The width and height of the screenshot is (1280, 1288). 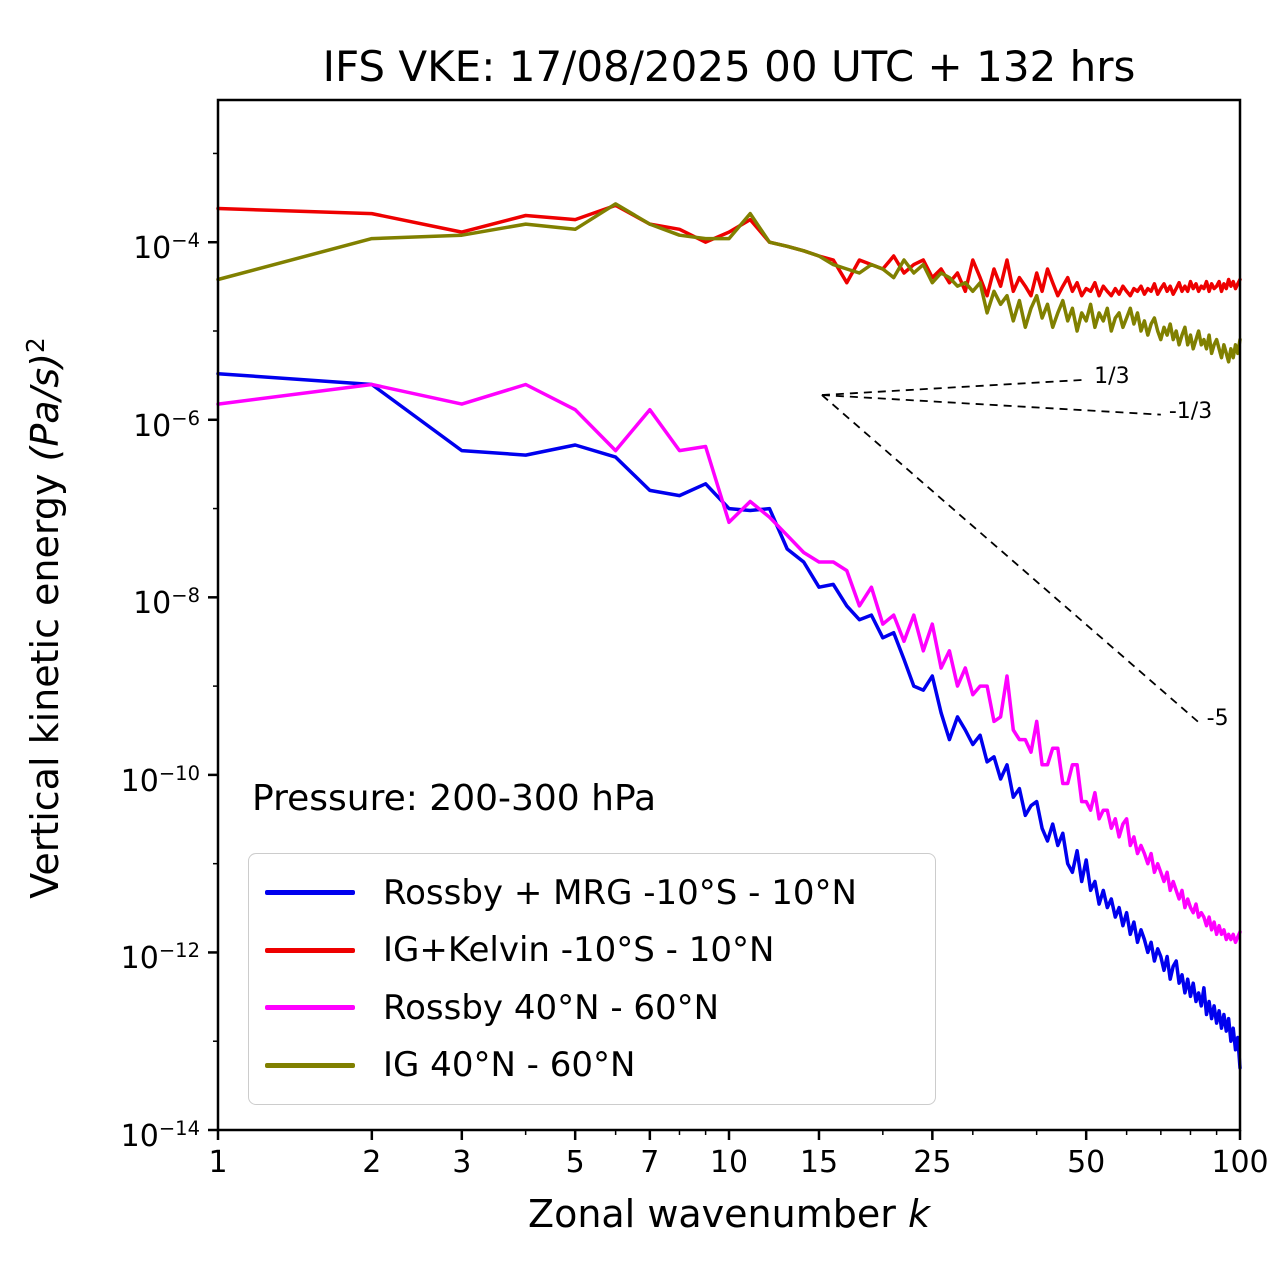 What do you see at coordinates (729, 1162) in the screenshot?
I see `x-tick-label: 10` at bounding box center [729, 1162].